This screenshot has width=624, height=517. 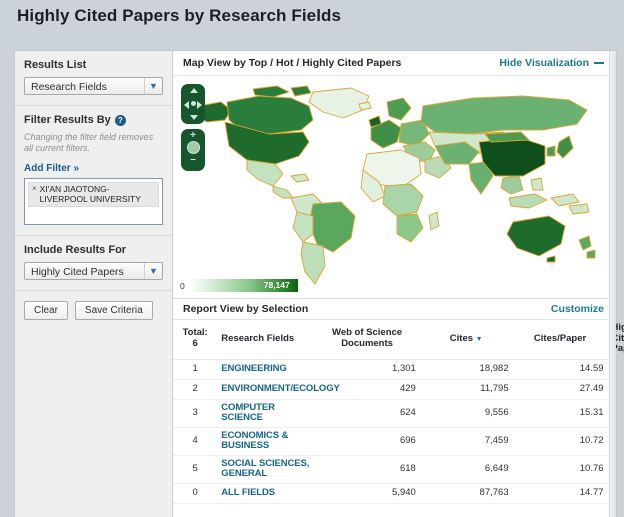 What do you see at coordinates (120, 120) in the screenshot?
I see `help-icon: ?` at bounding box center [120, 120].